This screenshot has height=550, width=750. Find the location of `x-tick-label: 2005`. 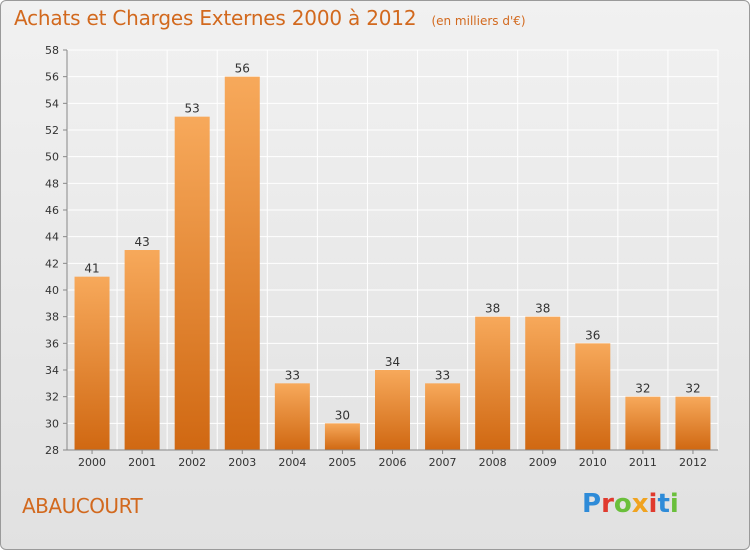

x-tick-label: 2005 is located at coordinates (342, 462).